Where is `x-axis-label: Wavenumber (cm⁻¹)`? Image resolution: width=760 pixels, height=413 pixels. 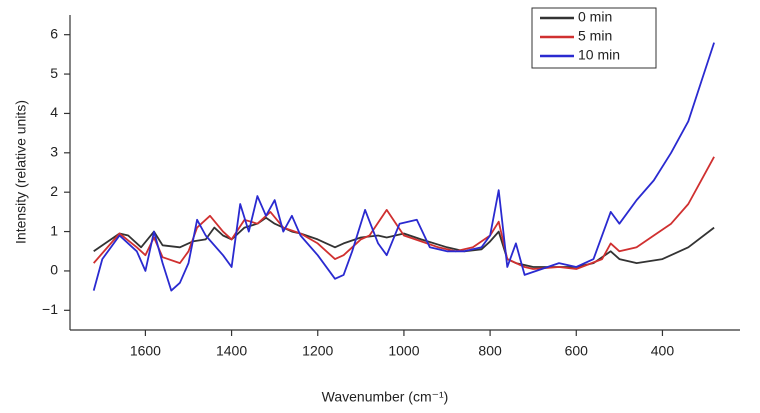 x-axis-label: Wavenumber (cm⁻¹) is located at coordinates (385, 397).